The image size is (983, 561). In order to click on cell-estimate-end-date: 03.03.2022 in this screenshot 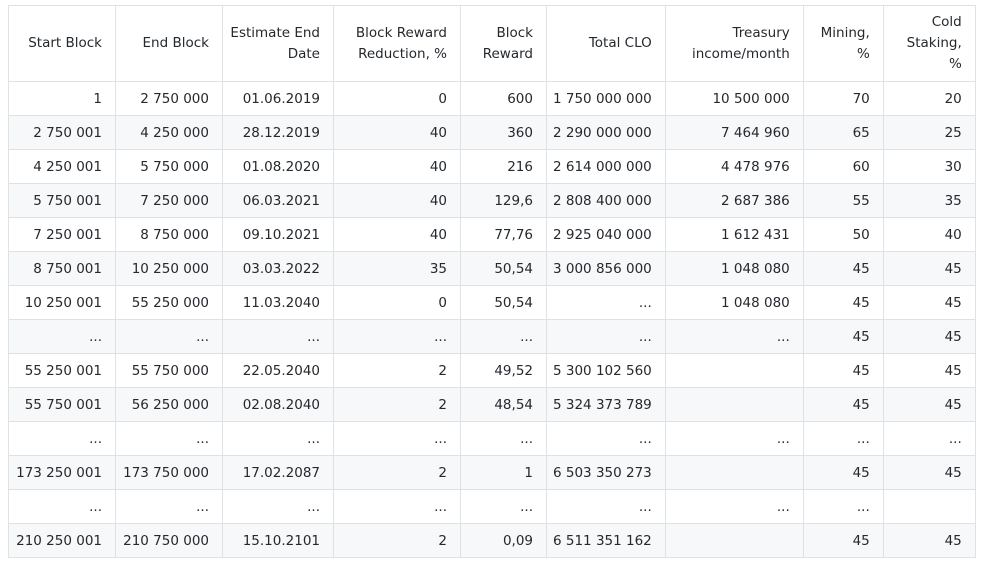, I will do `click(278, 268)`.